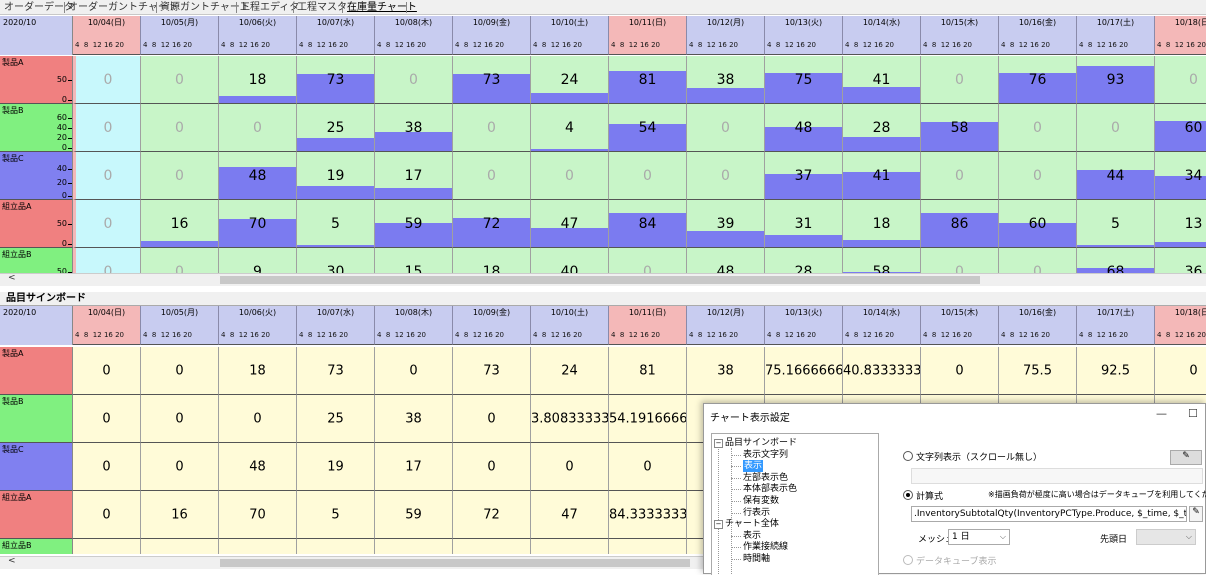  What do you see at coordinates (492, 224) in the screenshot?
I see `inventory-cell: 72` at bounding box center [492, 224].